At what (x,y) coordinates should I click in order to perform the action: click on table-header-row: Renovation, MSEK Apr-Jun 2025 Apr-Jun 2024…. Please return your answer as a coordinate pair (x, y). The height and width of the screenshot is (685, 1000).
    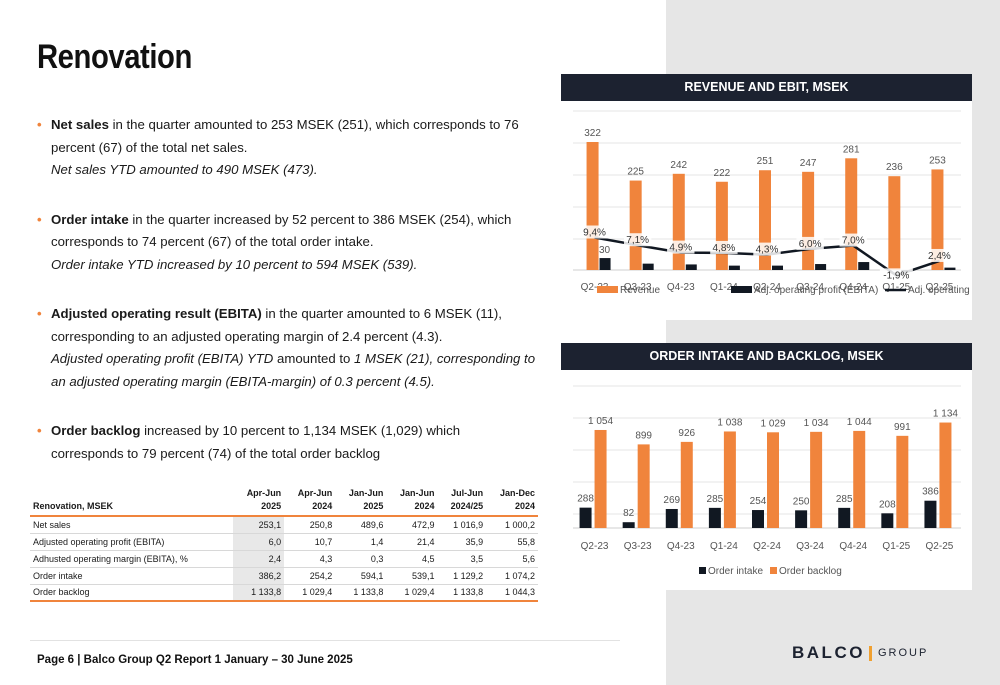
    Looking at the image, I should click on (284, 501).